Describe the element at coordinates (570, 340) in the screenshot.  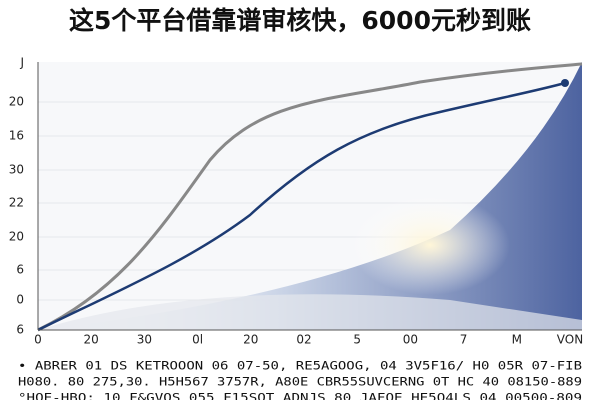
I see `x-axis-label: VON` at that location.